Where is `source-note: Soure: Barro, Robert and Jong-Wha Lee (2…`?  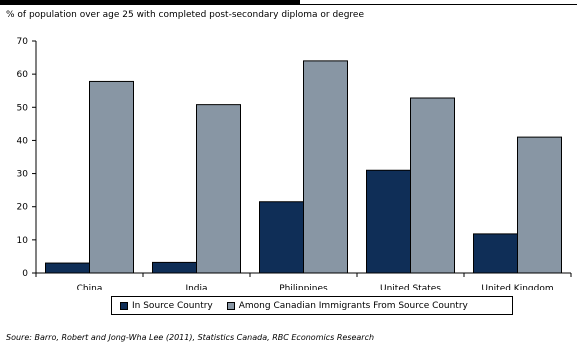 source-note: Soure: Barro, Robert and Jong-Wha Lee (2… is located at coordinates (190, 337).